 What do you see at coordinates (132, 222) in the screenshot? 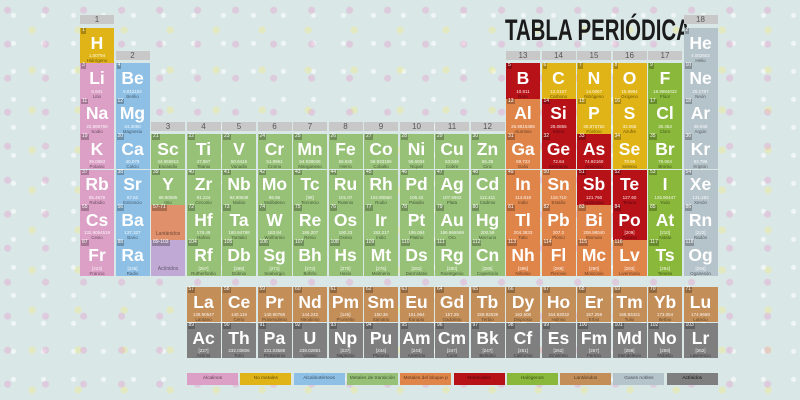
I see `element-cell: 56 Ba 137.327 Bario` at bounding box center [132, 222].